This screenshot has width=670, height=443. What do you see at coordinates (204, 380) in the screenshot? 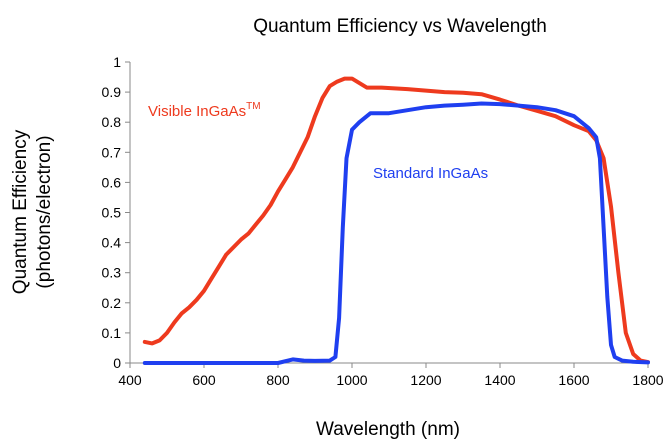
I see `x-tick-label: 600` at bounding box center [204, 380].